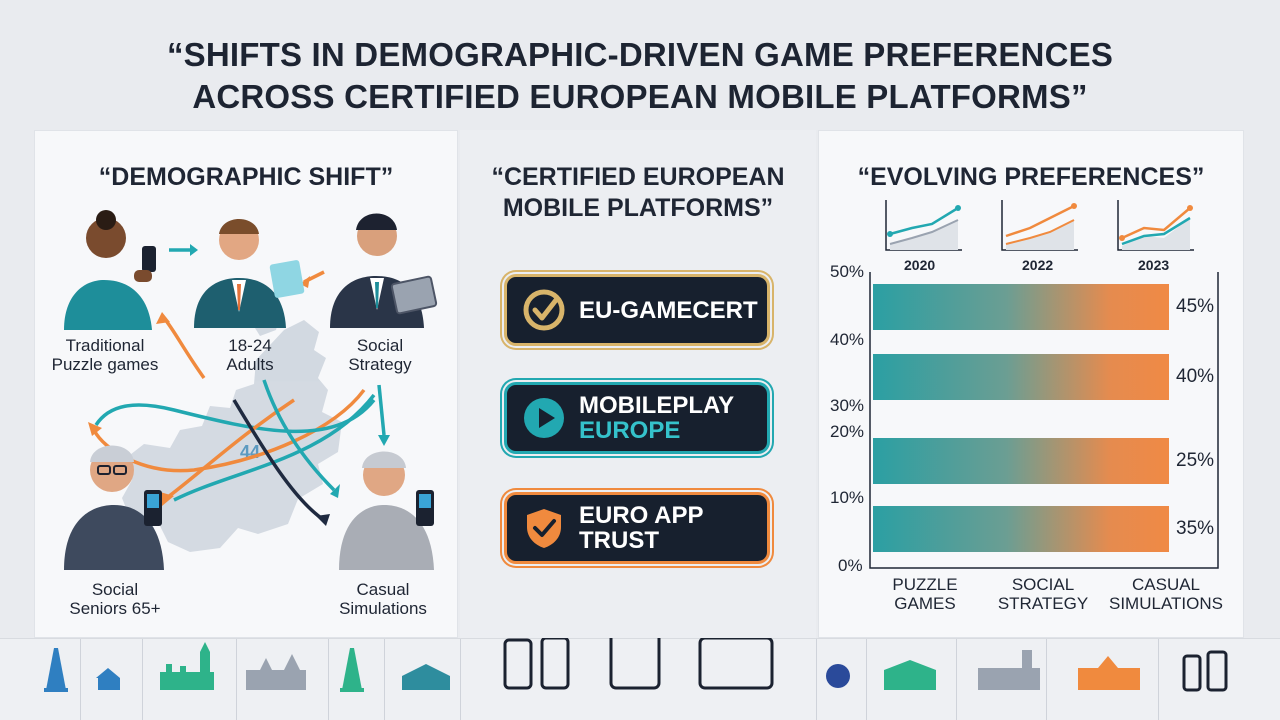 The image size is (1280, 720). Describe the element at coordinates (850, 565) in the screenshot. I see `y-tick-0: 0%` at that location.